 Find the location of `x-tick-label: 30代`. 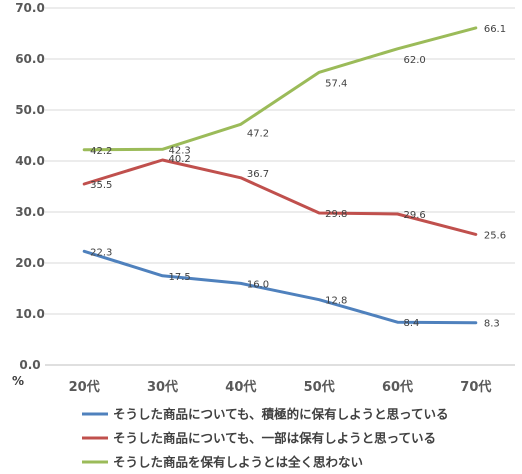

x-tick-label: 30代 is located at coordinates (162, 387).